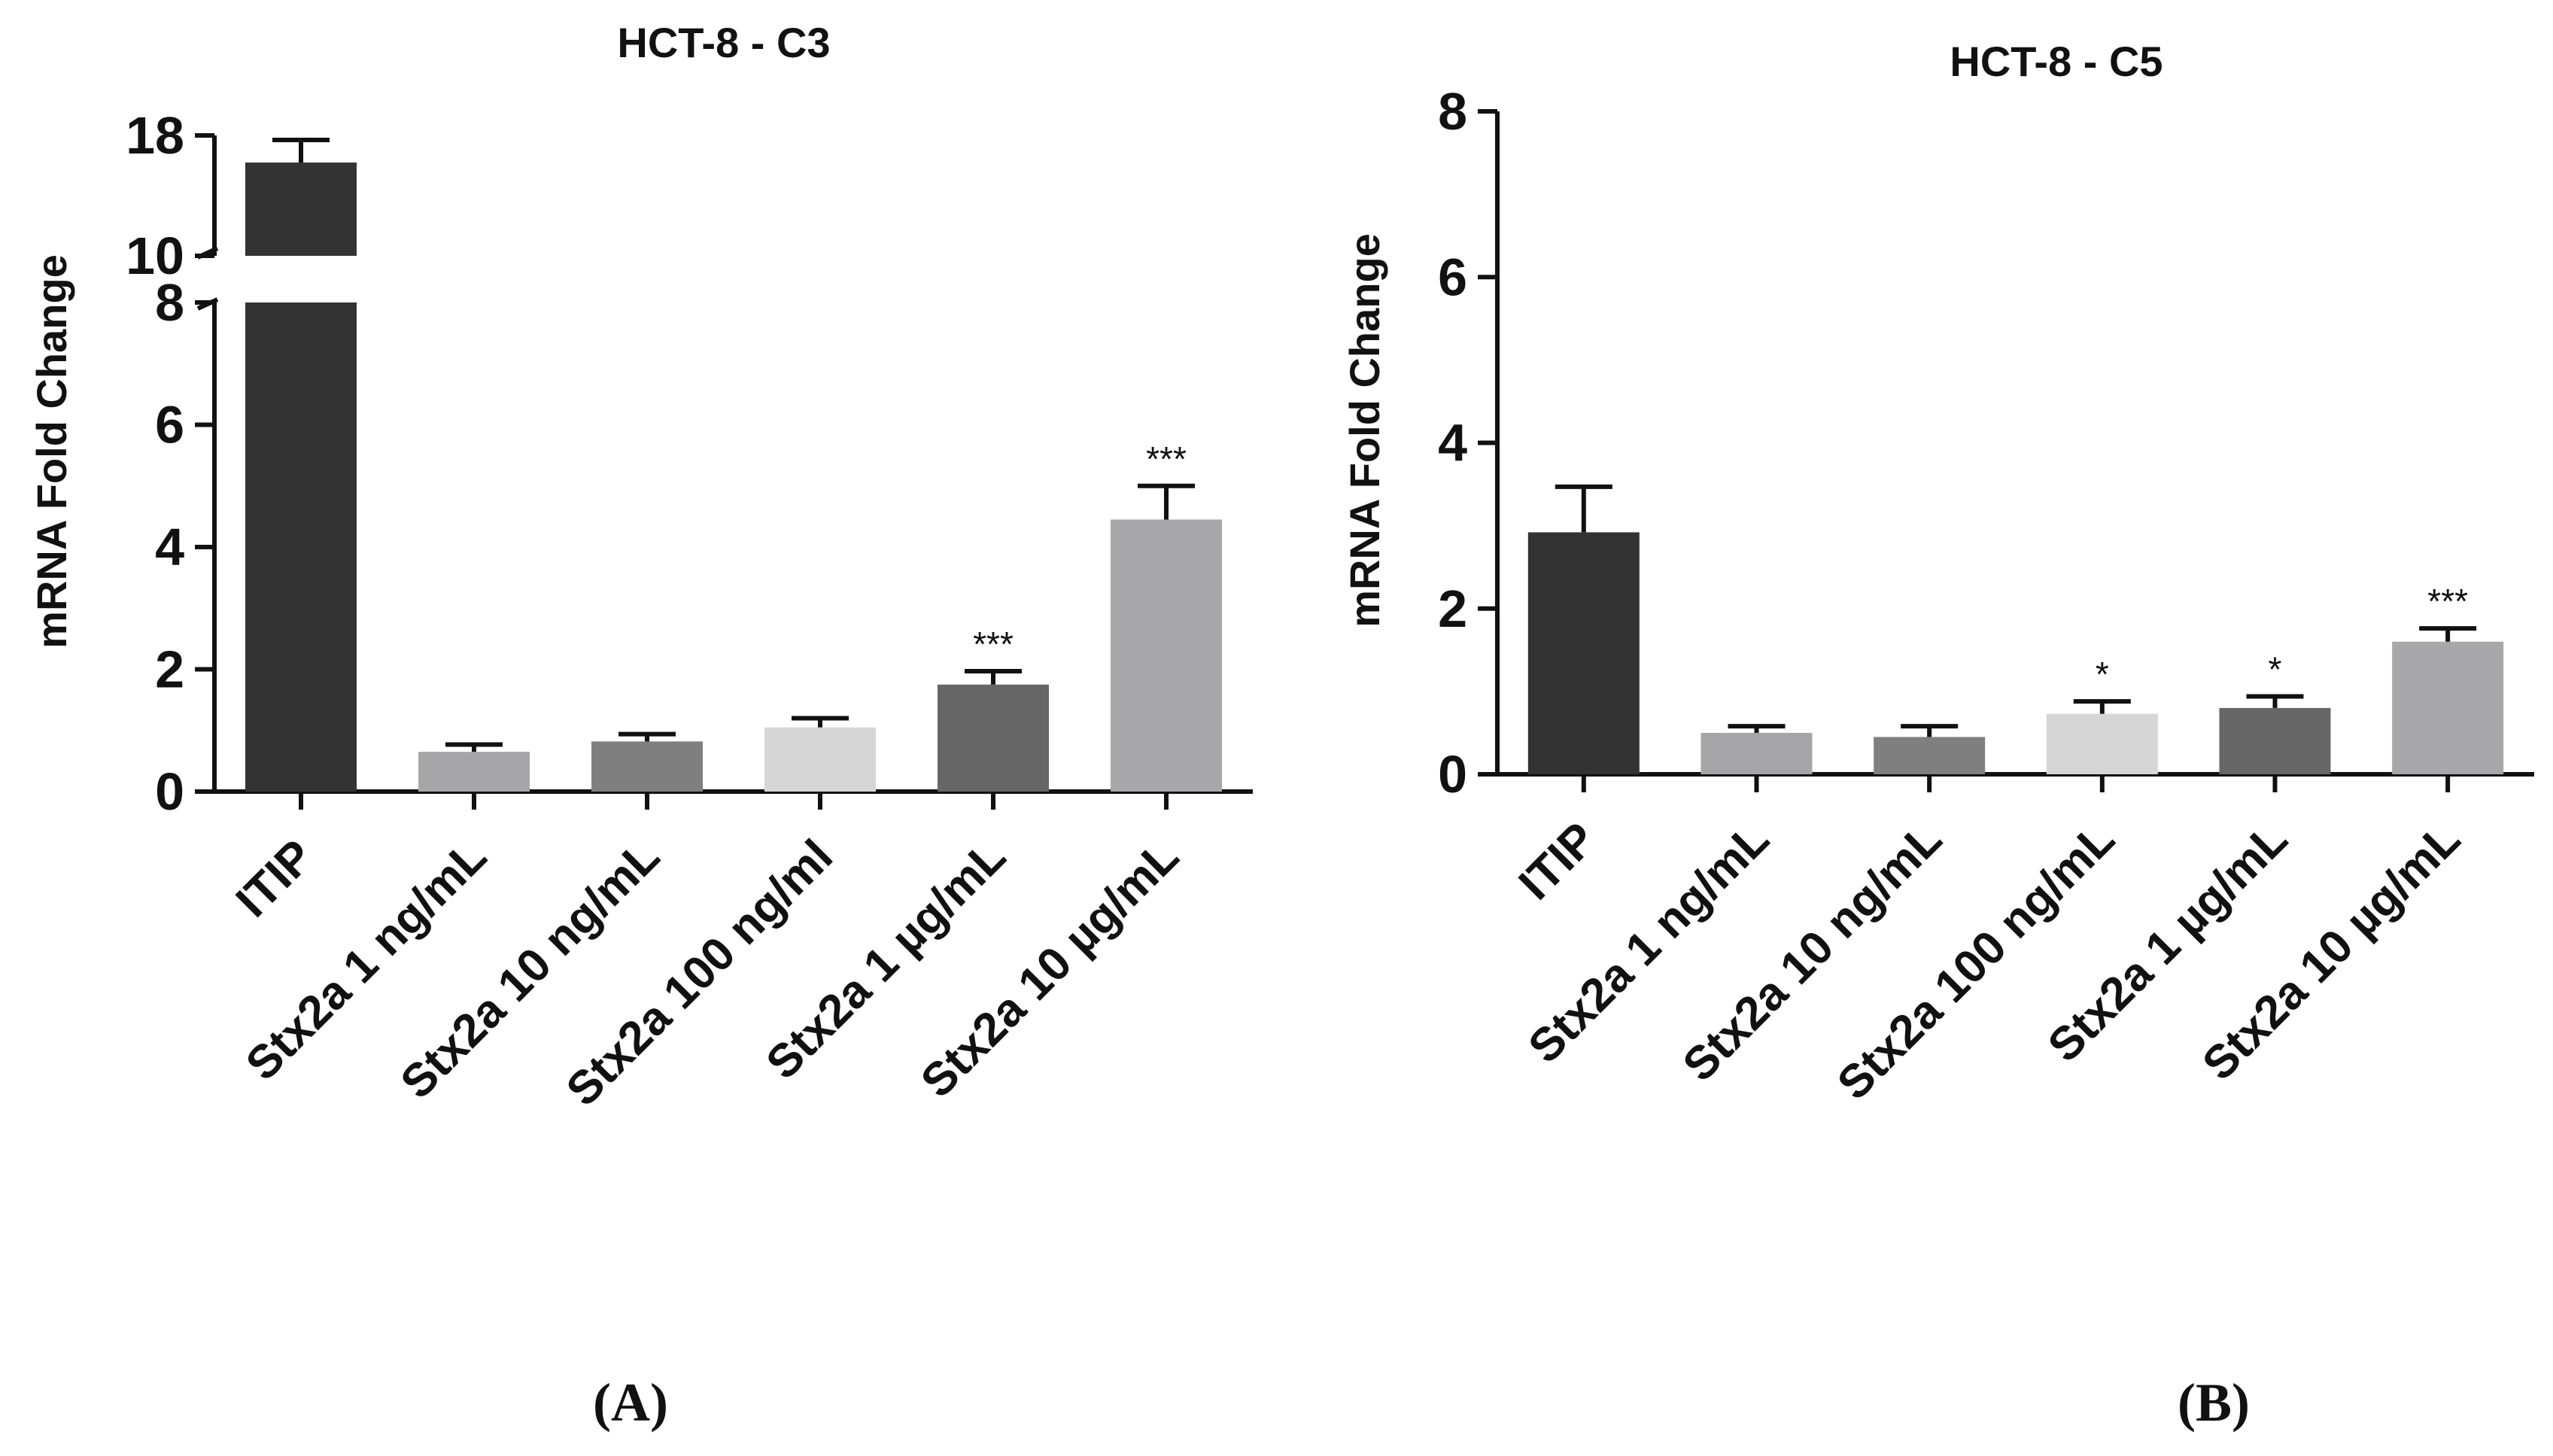 The image size is (2553, 1456). Describe the element at coordinates (2214, 1402) in the screenshot. I see `chart-b-panel-label: (B)` at that location.